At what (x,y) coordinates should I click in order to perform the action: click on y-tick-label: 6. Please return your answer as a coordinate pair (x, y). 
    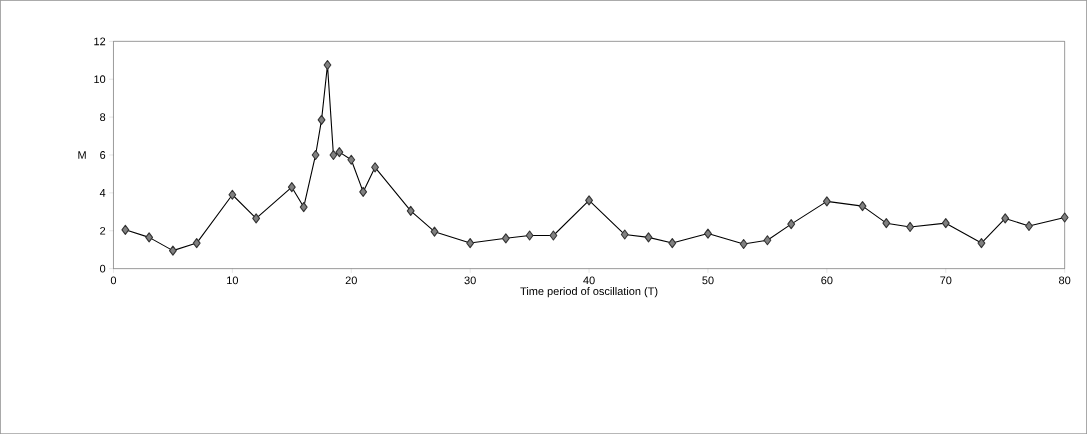
    Looking at the image, I should click on (103, 155).